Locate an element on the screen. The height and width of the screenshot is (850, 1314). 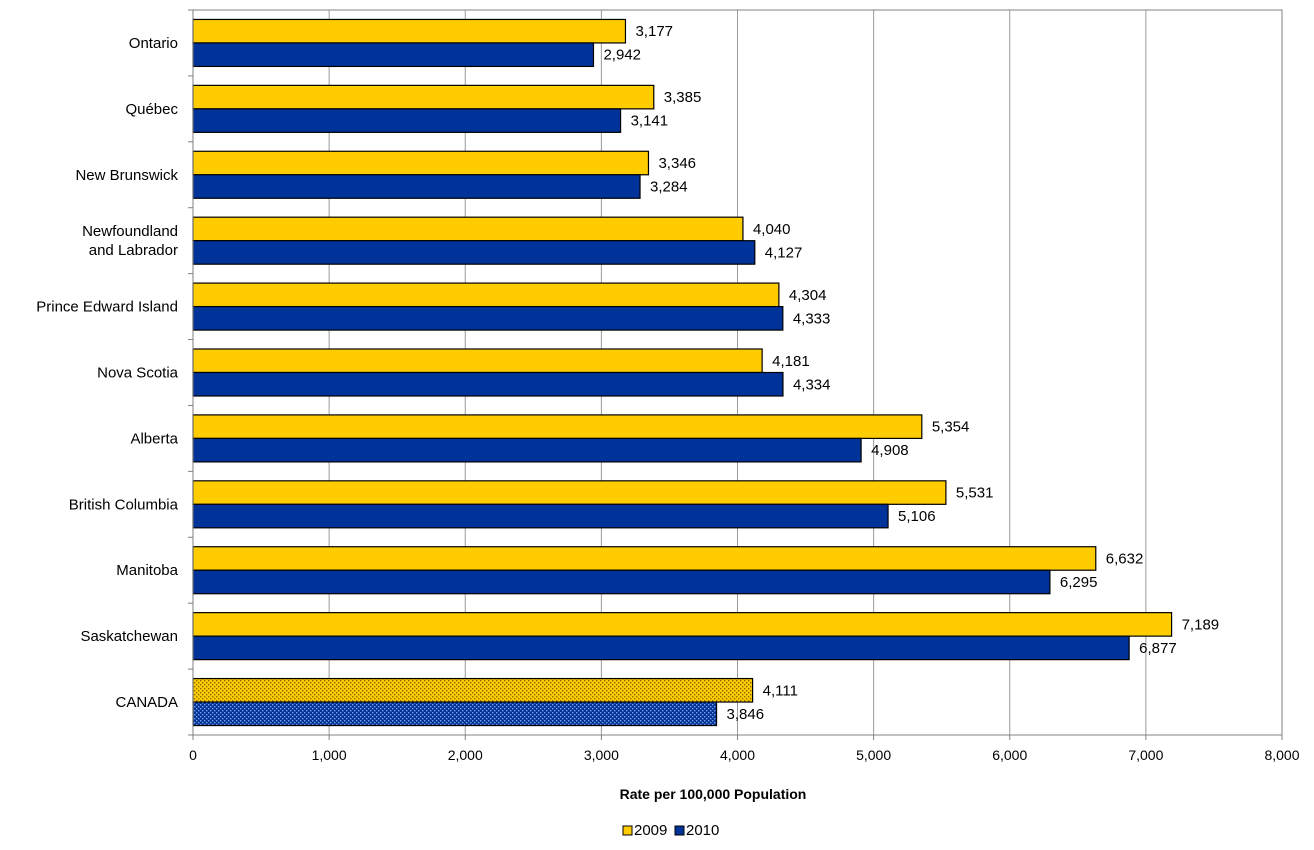
bar-nova-scotia-2009 is located at coordinates (477, 361).